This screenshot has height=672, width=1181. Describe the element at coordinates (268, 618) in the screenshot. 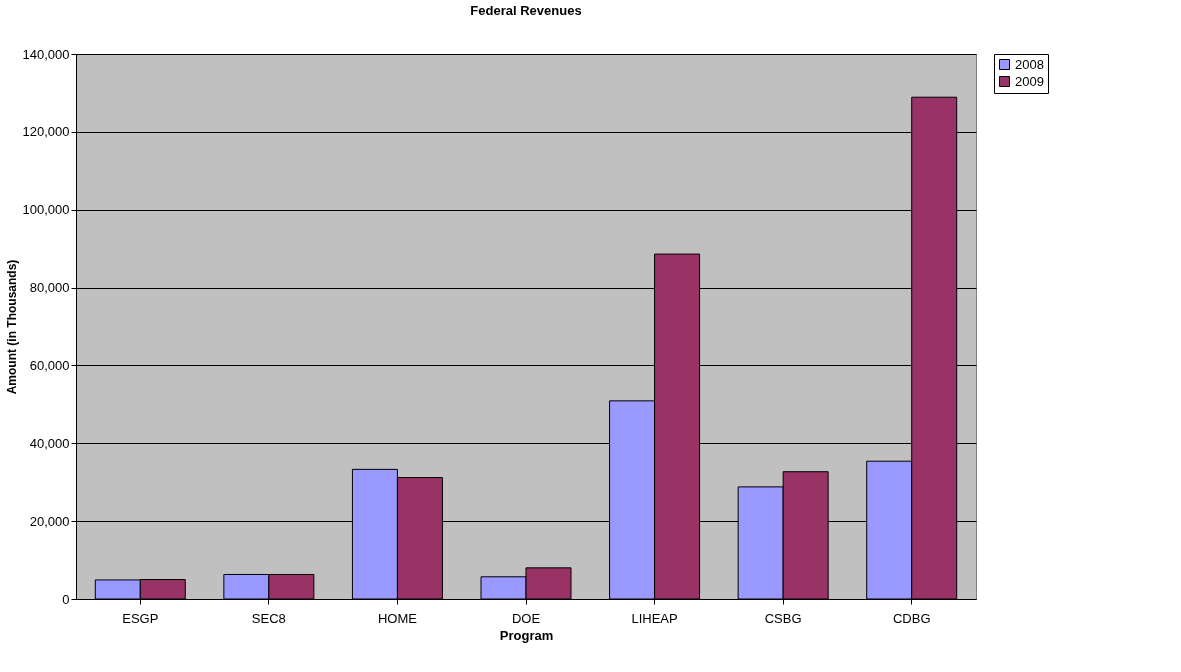

I see `x-tick-label: SEC8` at that location.